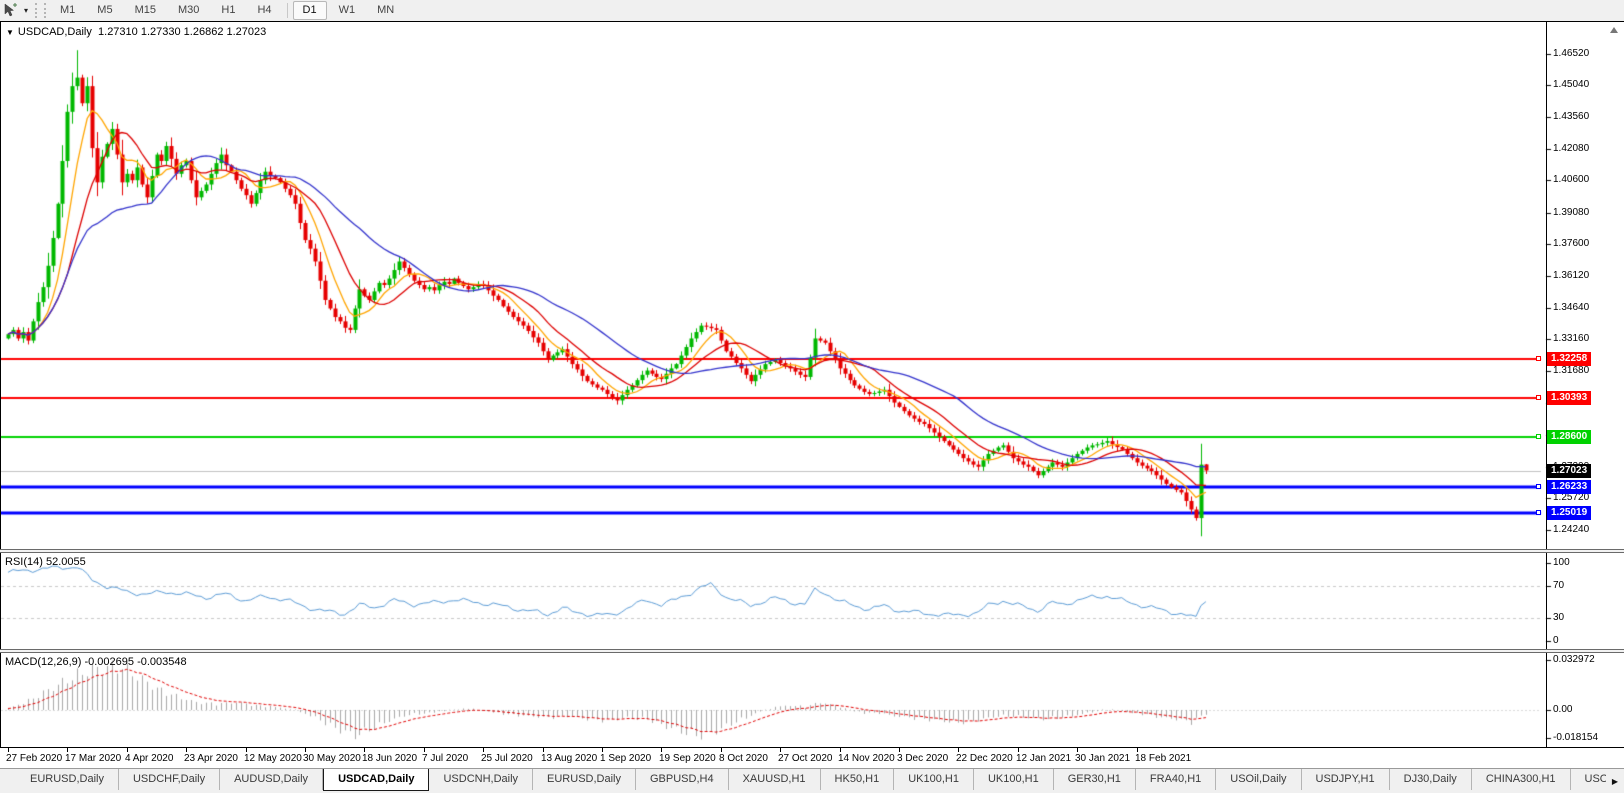 This screenshot has width=1624, height=793. I want to click on timeframe-button-mn: MN, so click(386, 10).